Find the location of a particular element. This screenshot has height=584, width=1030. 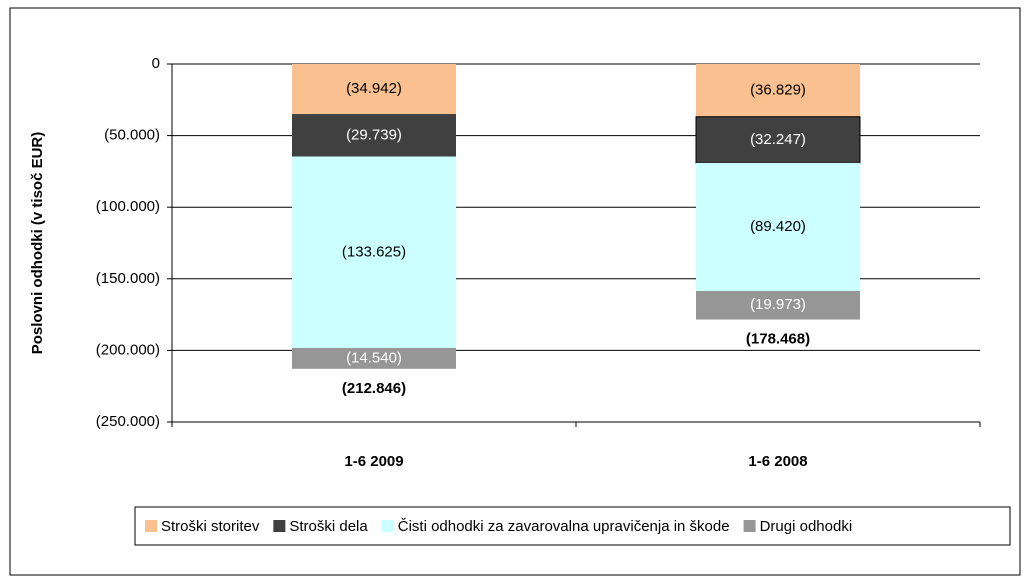

legend-label: Drugi odhodki is located at coordinates (806, 526).